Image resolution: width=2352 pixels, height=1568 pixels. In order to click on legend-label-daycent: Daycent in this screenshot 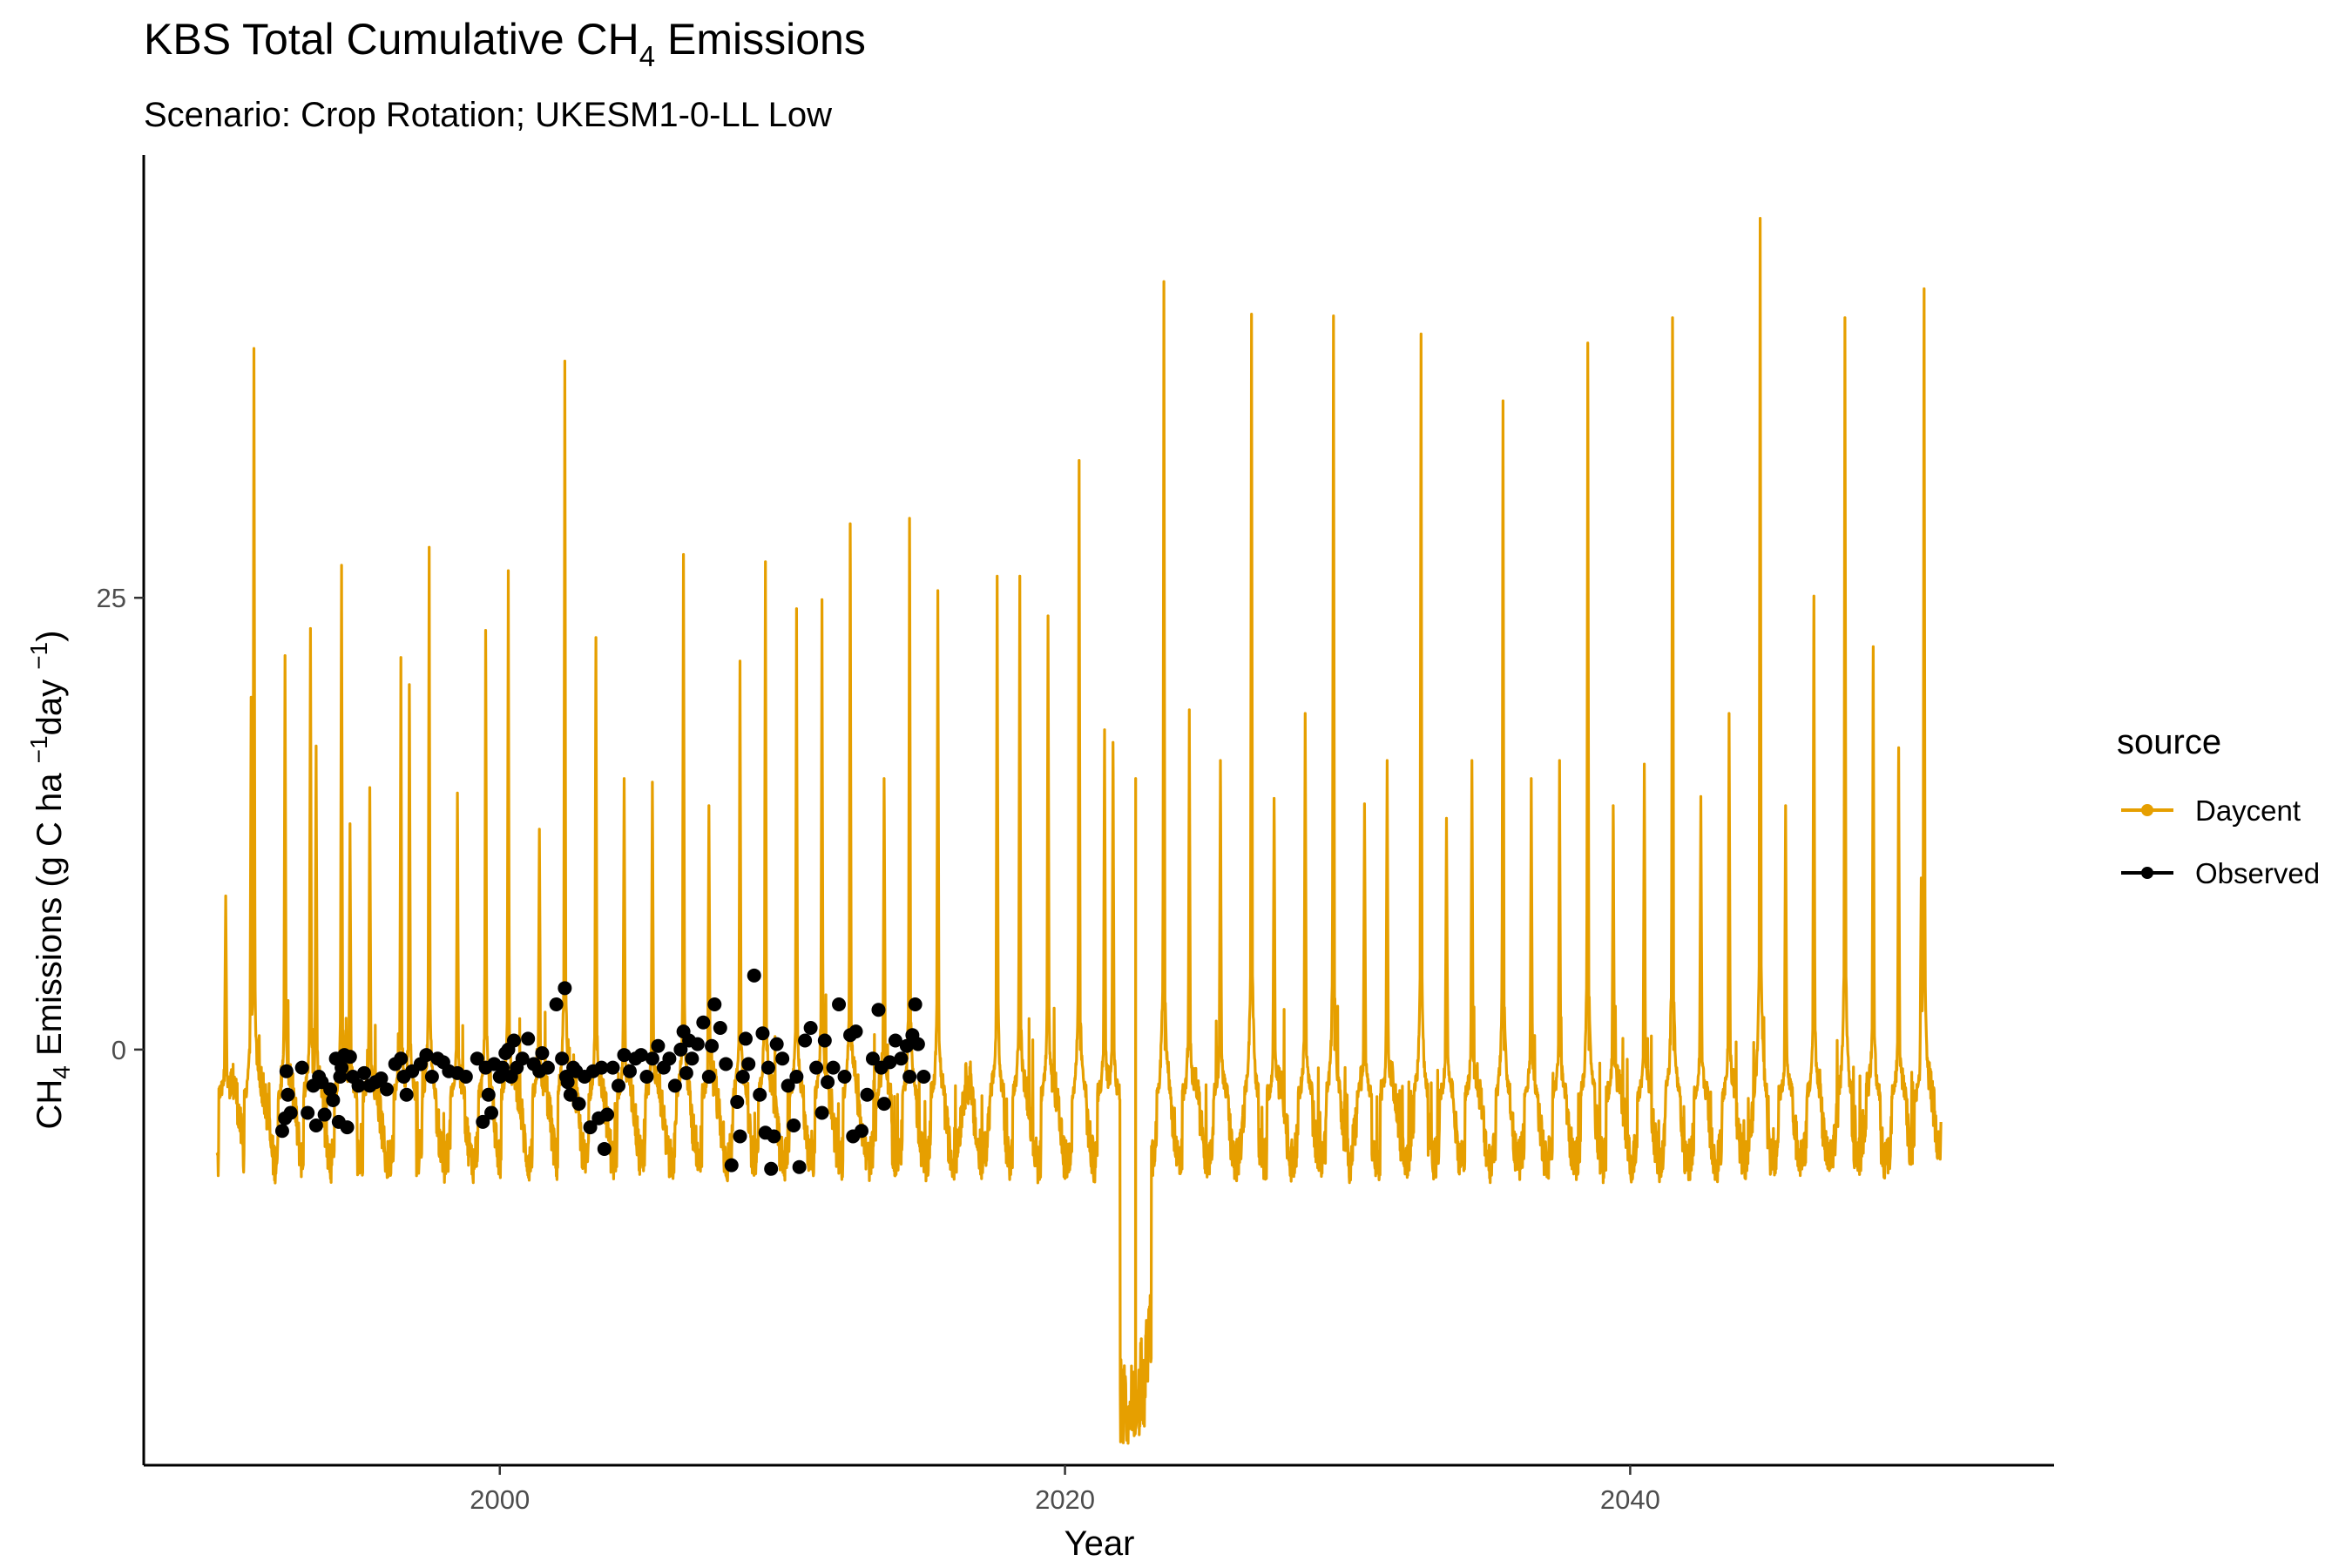, I will do `click(2248, 810)`.